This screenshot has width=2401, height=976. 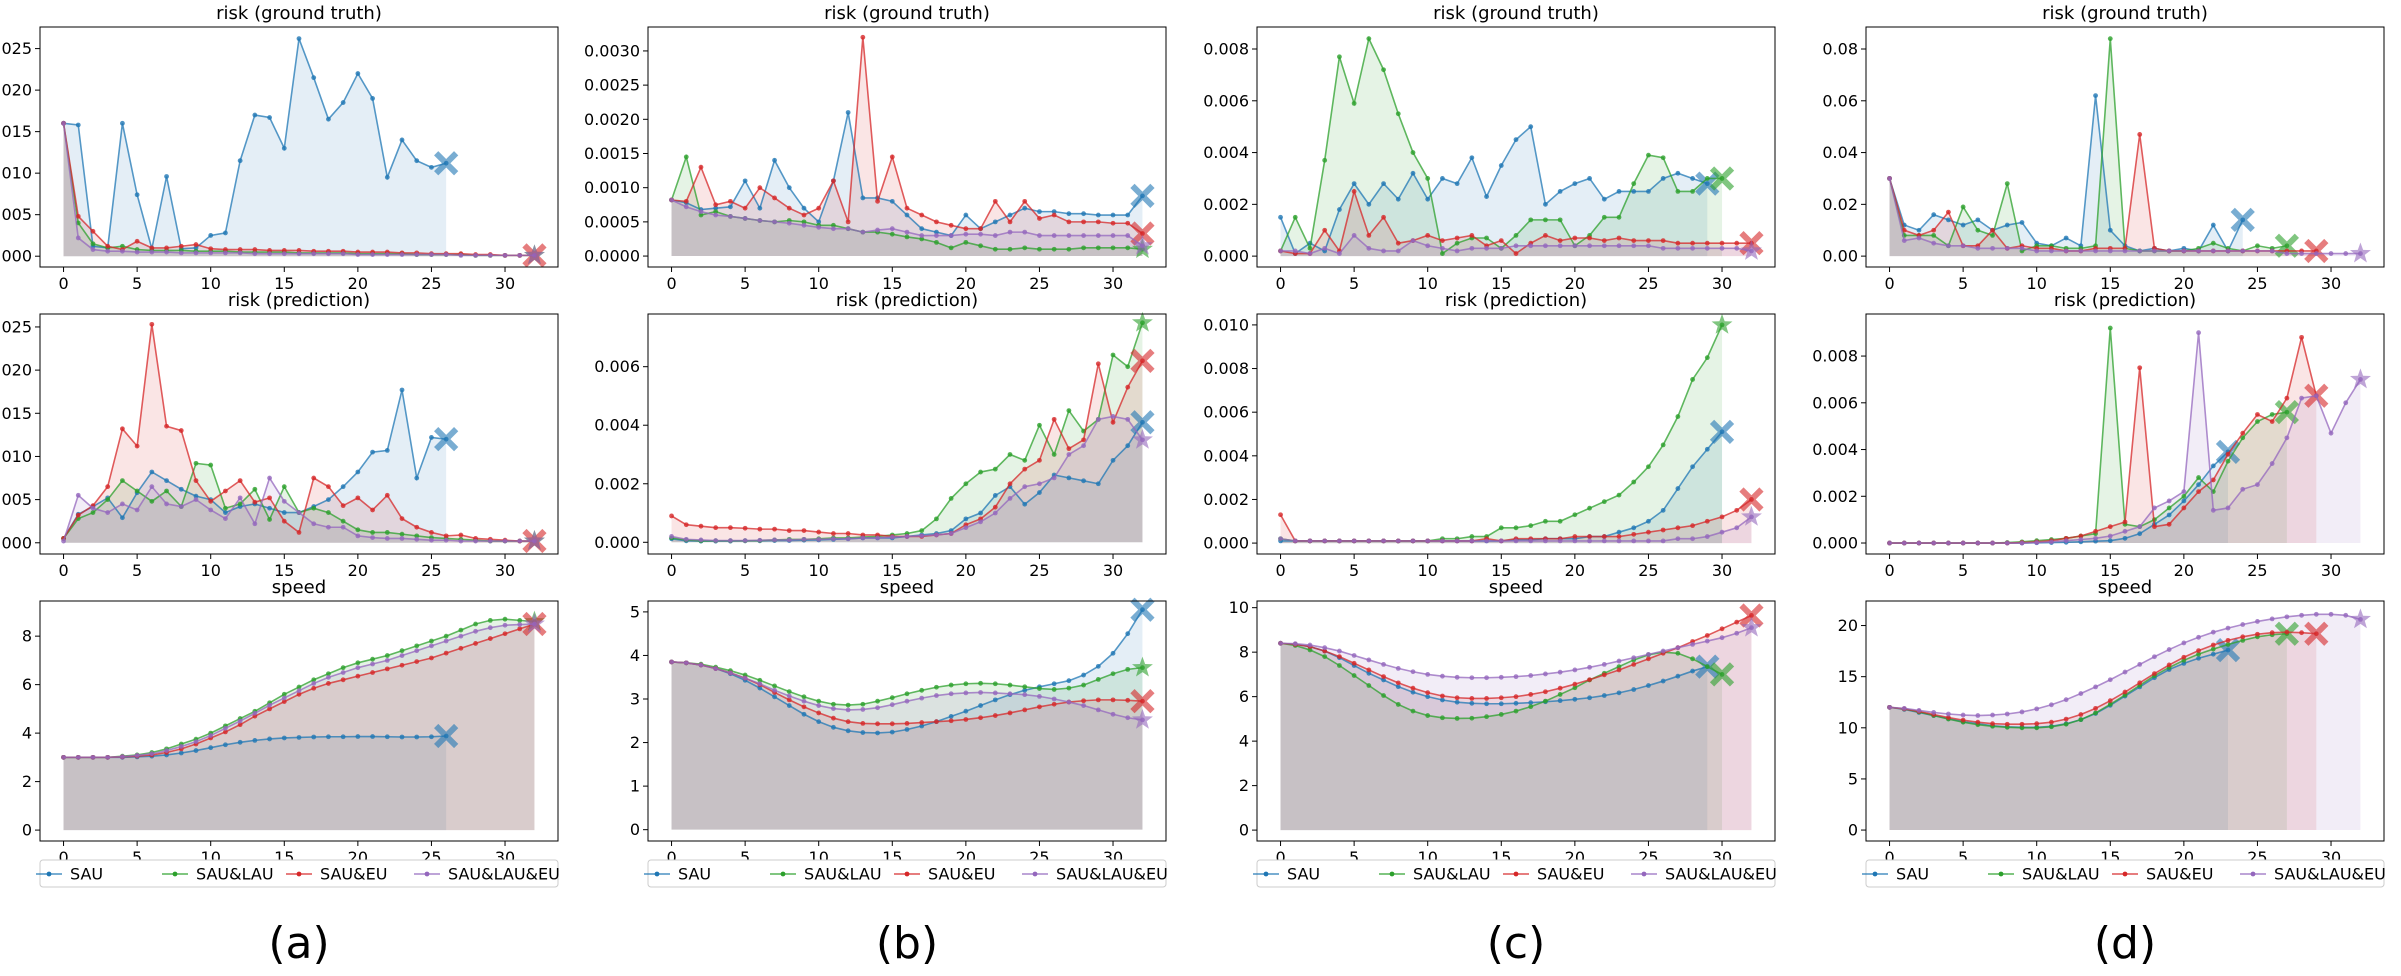 I want to click on x-tick-label: 25, so click(x=2257, y=283).